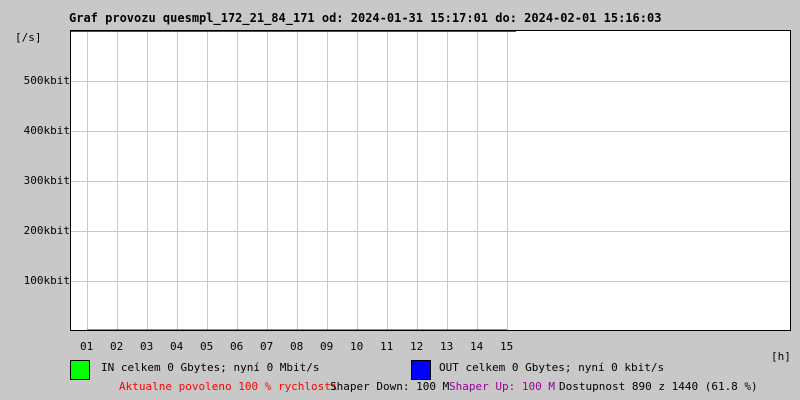  What do you see at coordinates (417, 346) in the screenshot?
I see `x-tick-label: 12` at bounding box center [417, 346].